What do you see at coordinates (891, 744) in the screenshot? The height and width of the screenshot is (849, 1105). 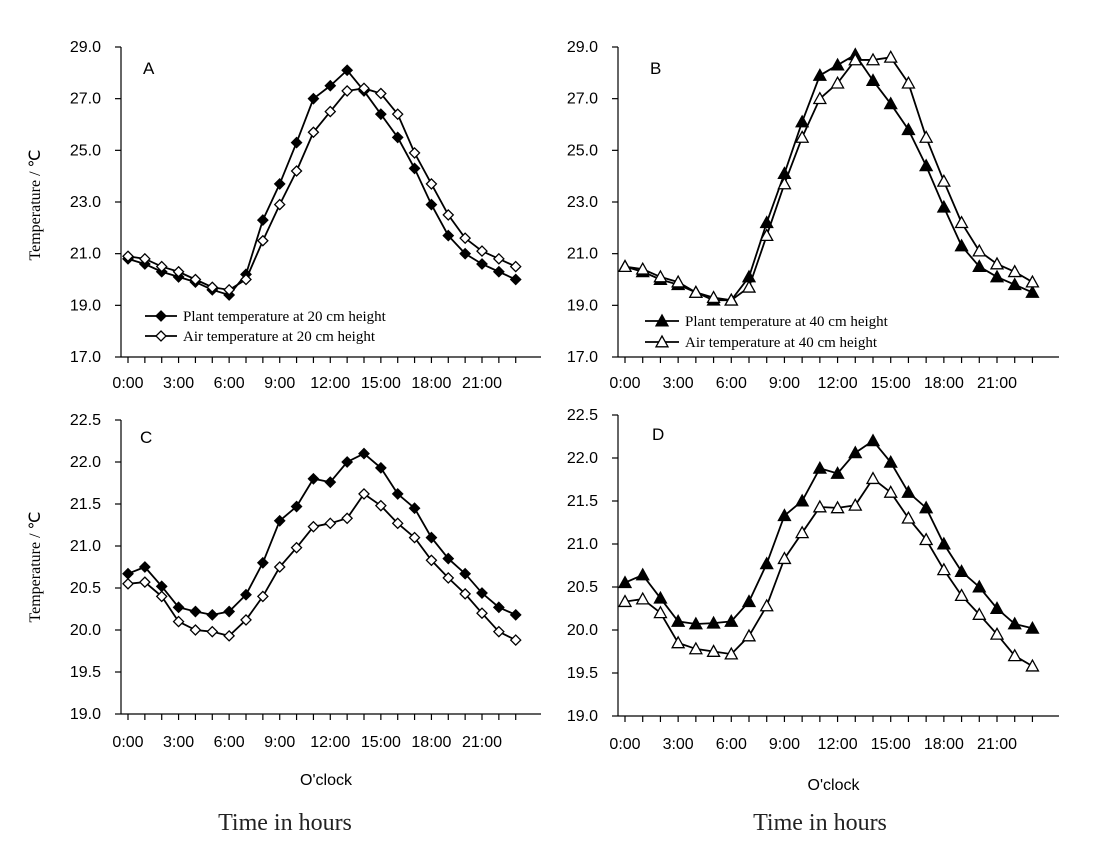 I see `x-tick-label: 15:00` at bounding box center [891, 744].